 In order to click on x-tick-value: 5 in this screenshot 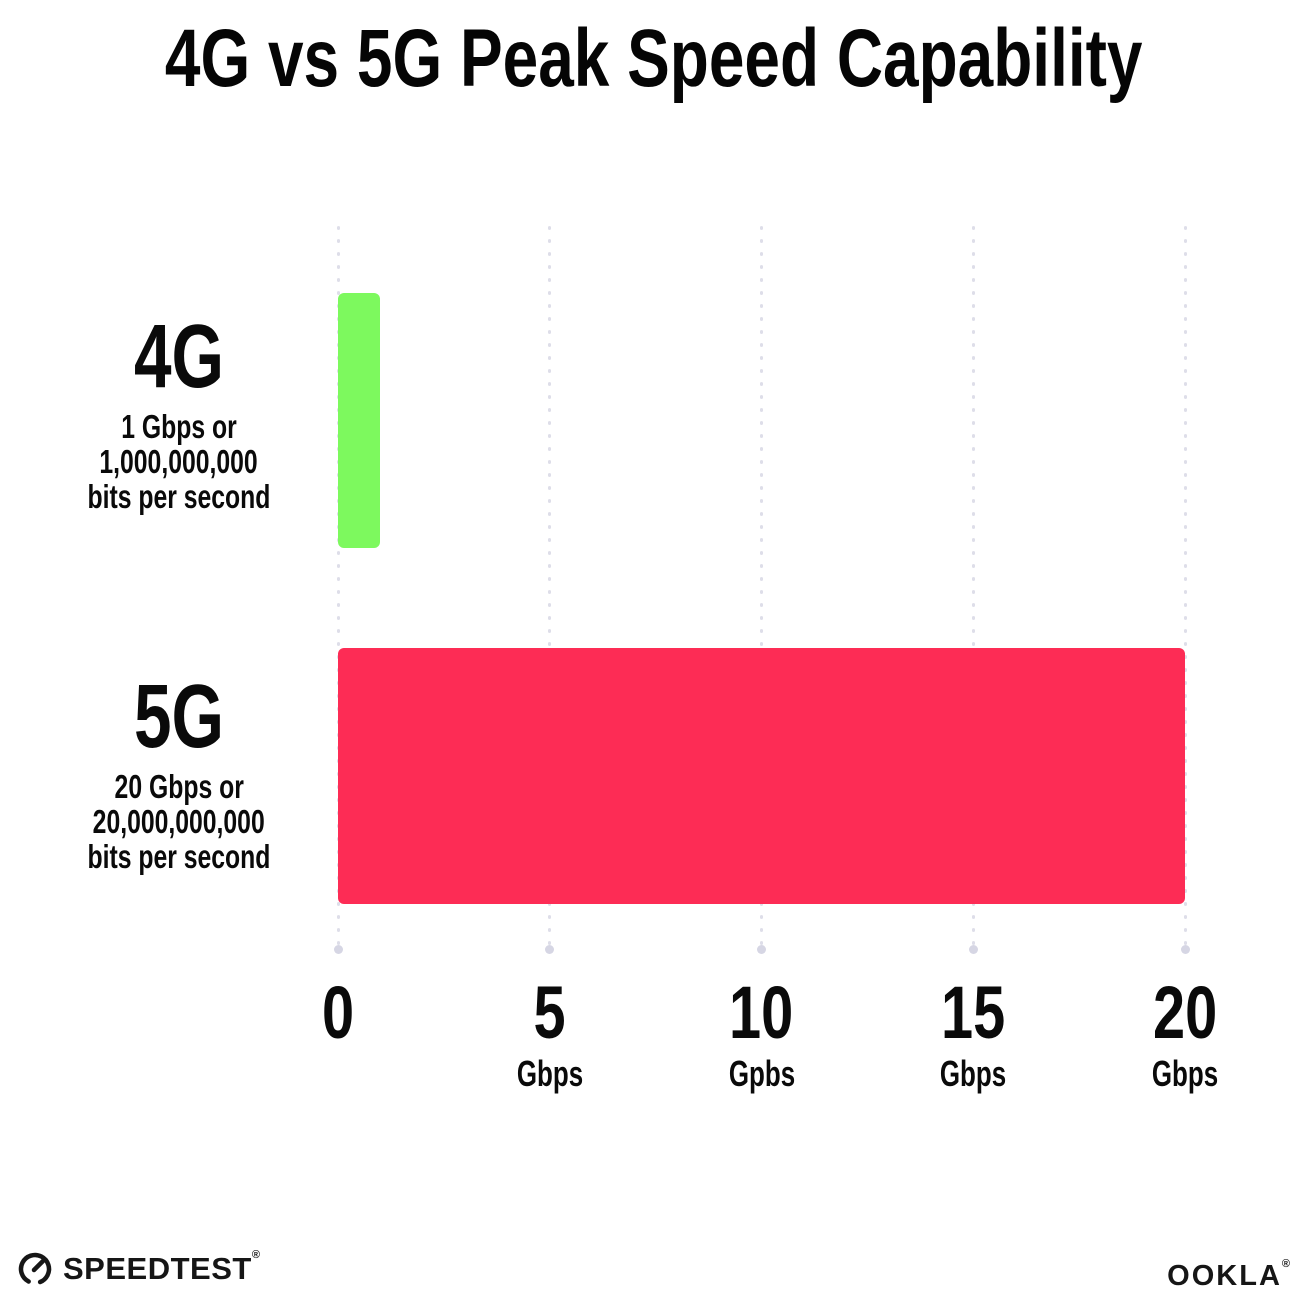, I will do `click(549, 1012)`.